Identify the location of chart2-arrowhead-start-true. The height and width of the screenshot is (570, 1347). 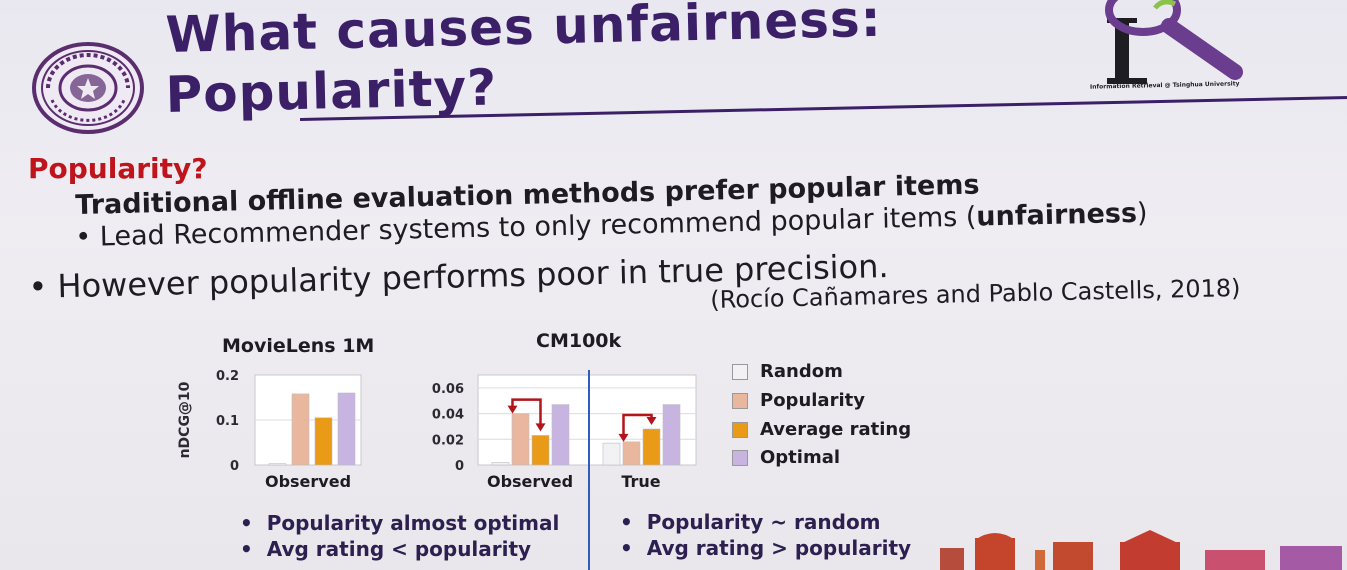
(623, 437).